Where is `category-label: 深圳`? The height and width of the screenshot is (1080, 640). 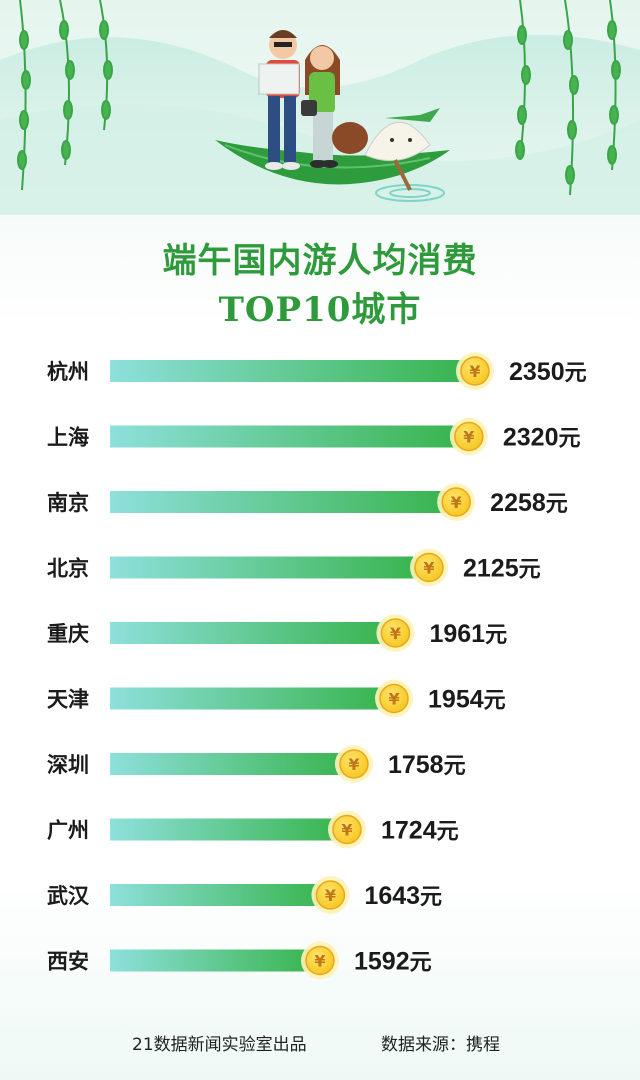
category-label: 深圳 is located at coordinates (68, 765).